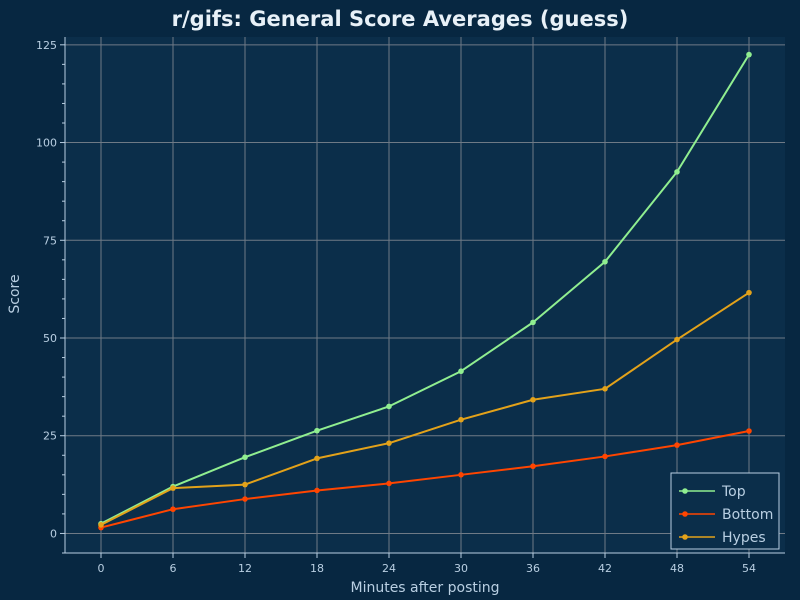  Describe the element at coordinates (317, 568) in the screenshot. I see `x-tick-label: 18` at that location.